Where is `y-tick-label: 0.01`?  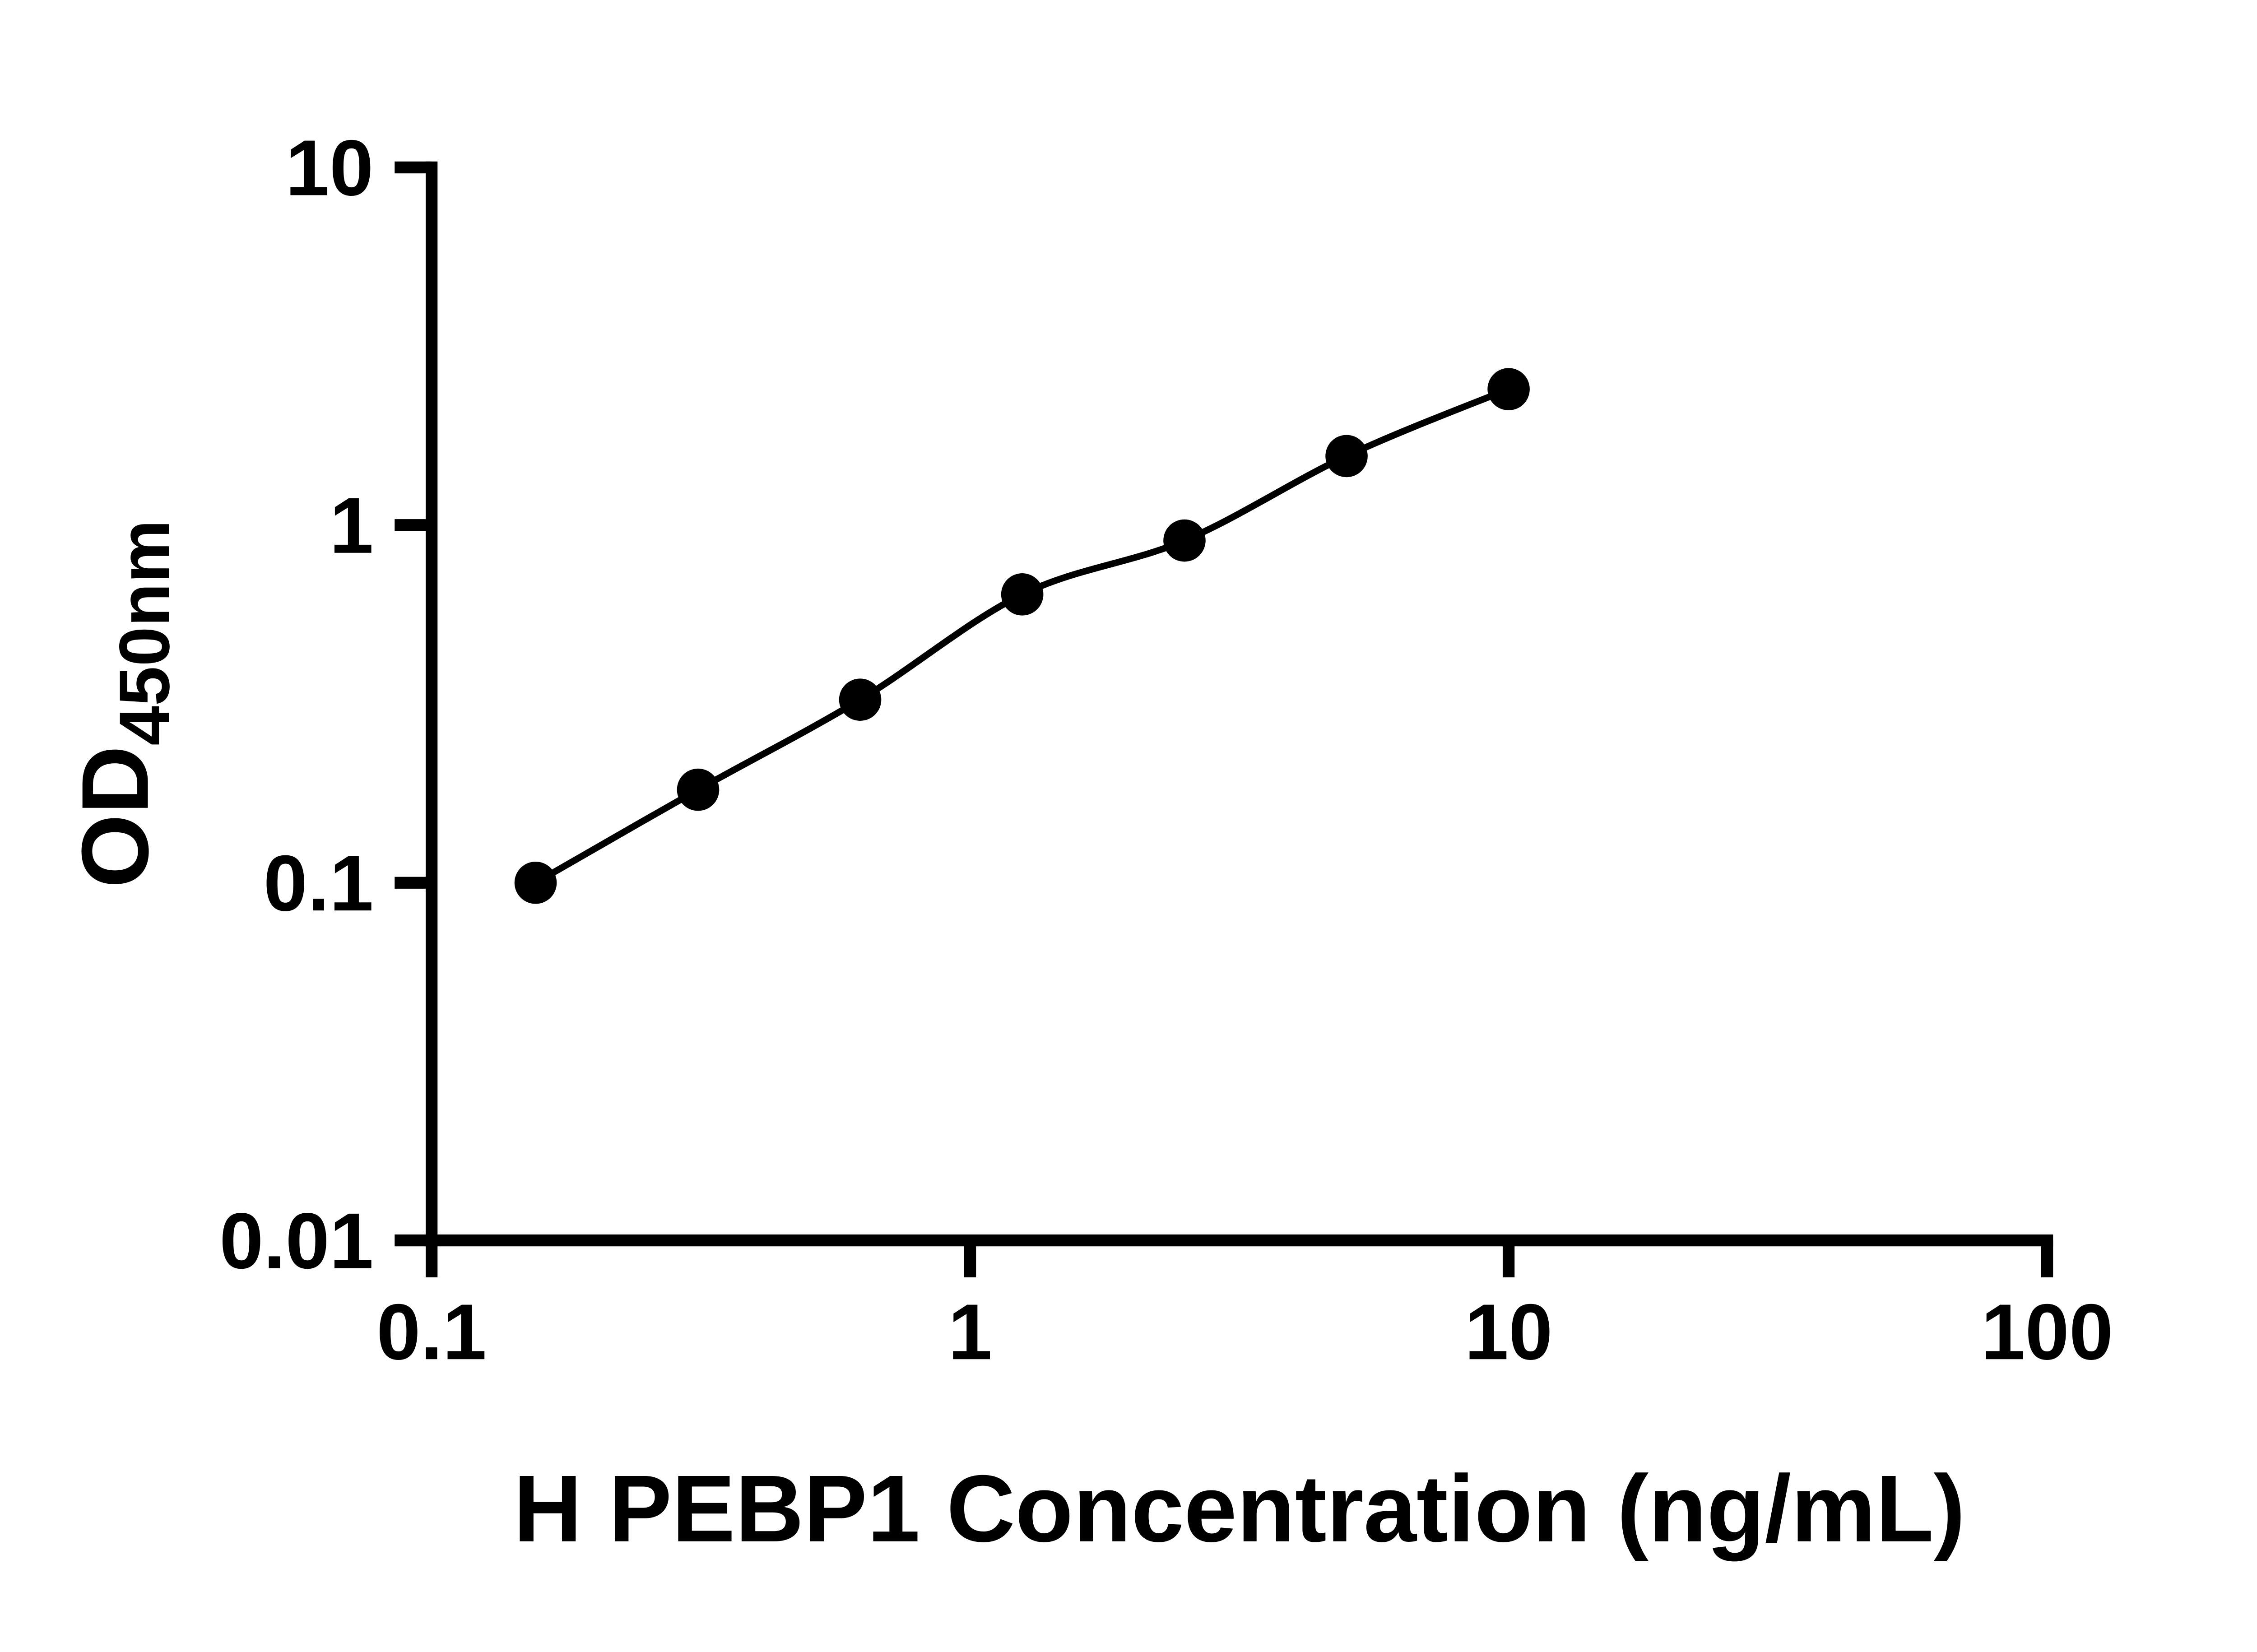 y-tick-label: 0.01 is located at coordinates (296, 1241).